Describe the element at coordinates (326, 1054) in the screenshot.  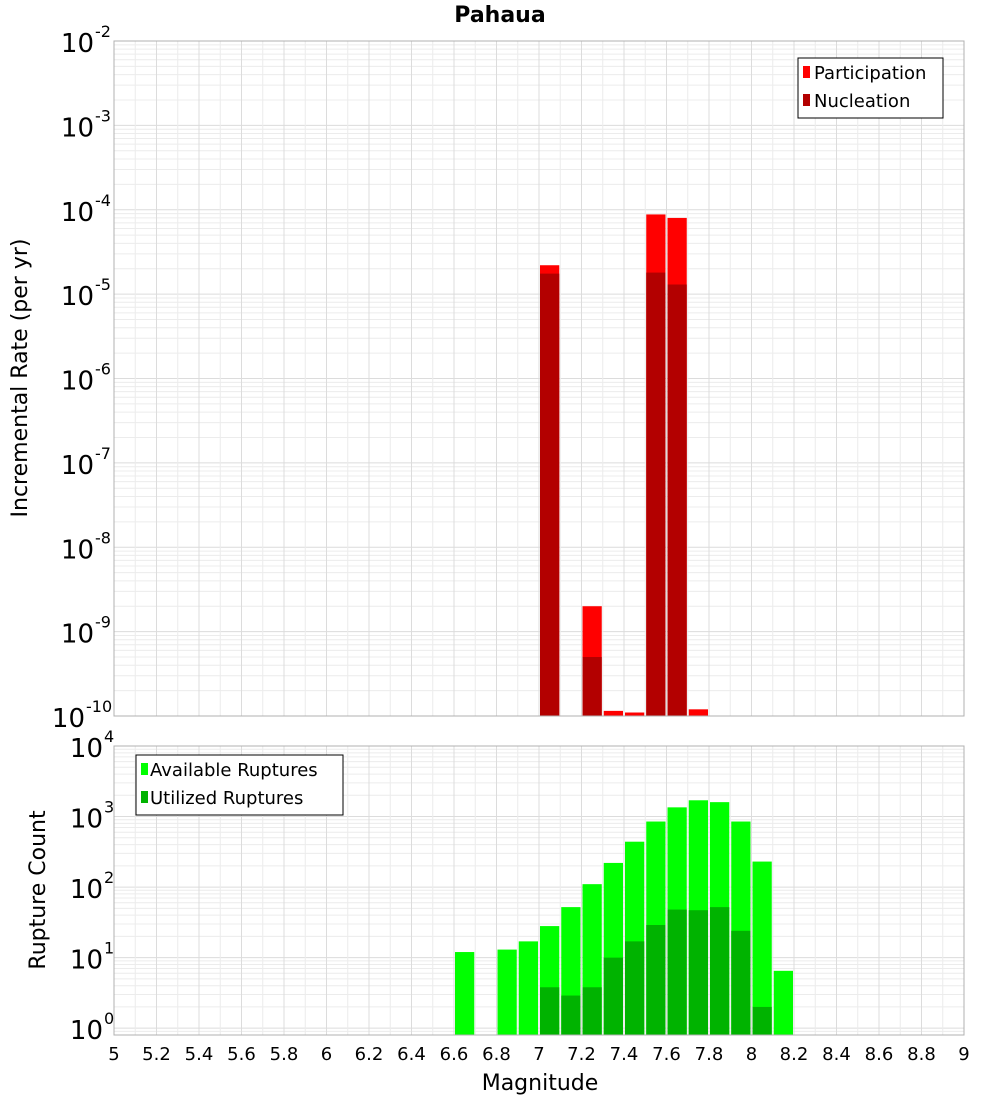
I see `x-tick-label: 6` at that location.